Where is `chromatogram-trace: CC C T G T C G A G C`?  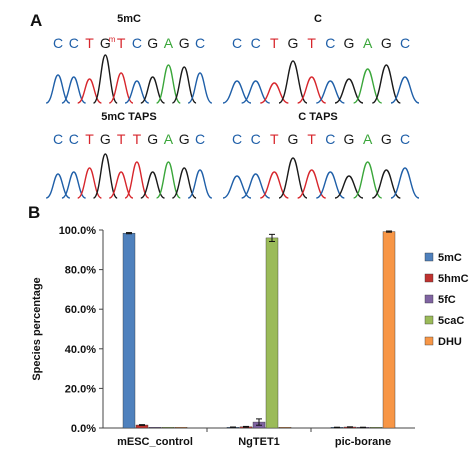 chromatogram-trace: CC C T G T C G A G C is located at coordinates (321, 58).